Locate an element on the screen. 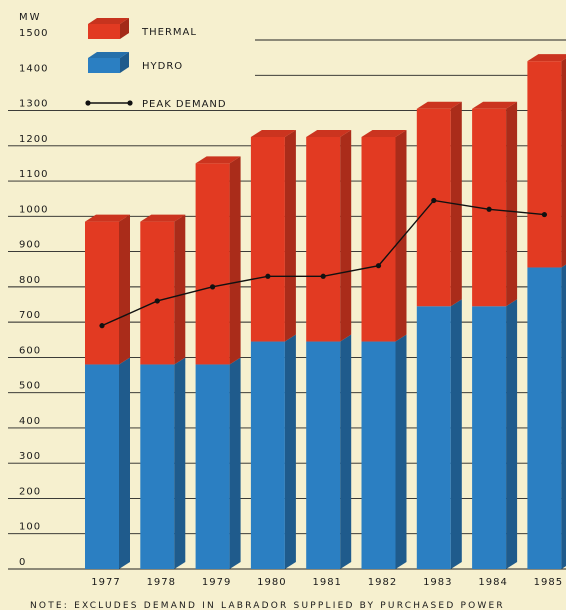 The image size is (566, 610). x-axis-ticks: 1977 1978 1979 1980 1981 1982 1983 1984 1985 is located at coordinates (327, 582).